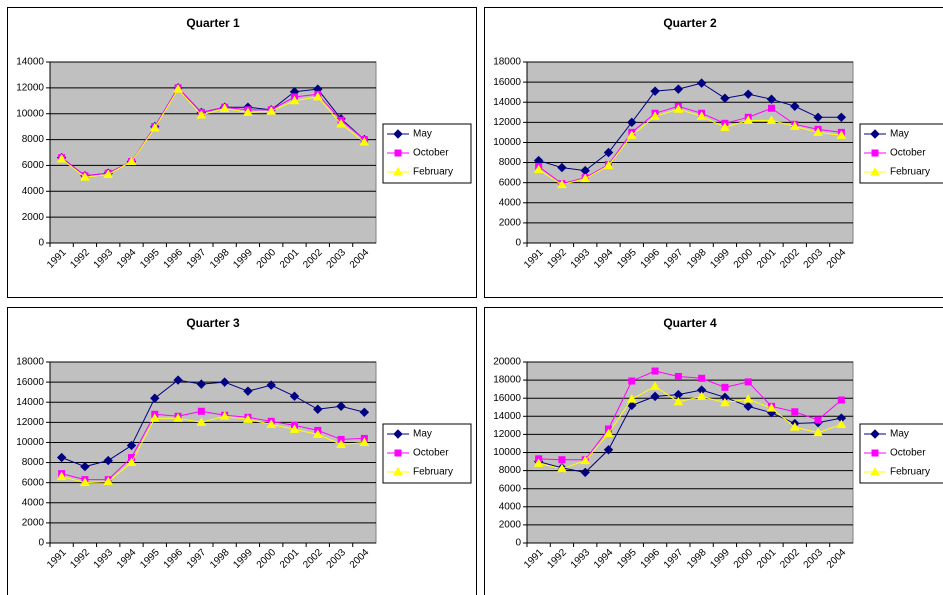  What do you see at coordinates (507, 452) in the screenshot?
I see `y-tick-label: 10000` at bounding box center [507, 452].